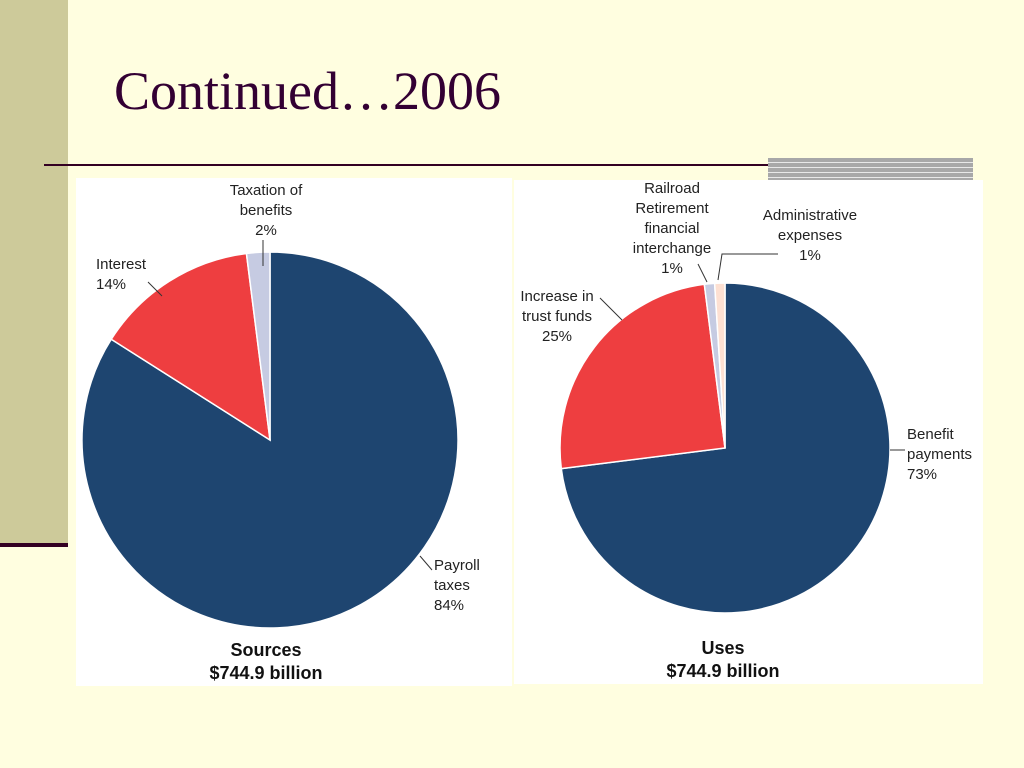  What do you see at coordinates (747, 267) in the screenshot?
I see `uses-leader-administrative` at bounding box center [747, 267].